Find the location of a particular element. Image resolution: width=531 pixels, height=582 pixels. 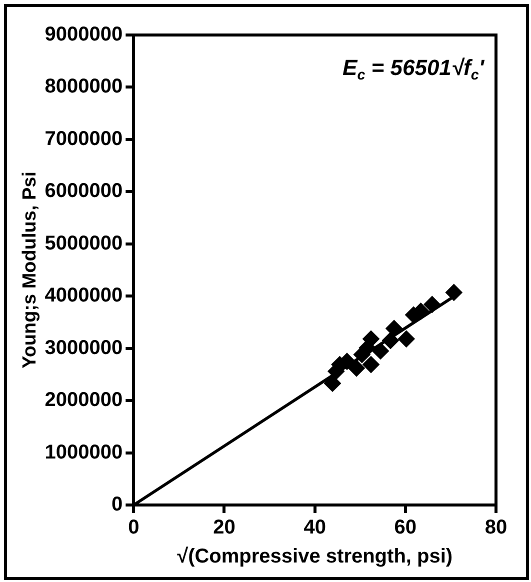

y-tick-label: 7000000 is located at coordinates (83, 139).